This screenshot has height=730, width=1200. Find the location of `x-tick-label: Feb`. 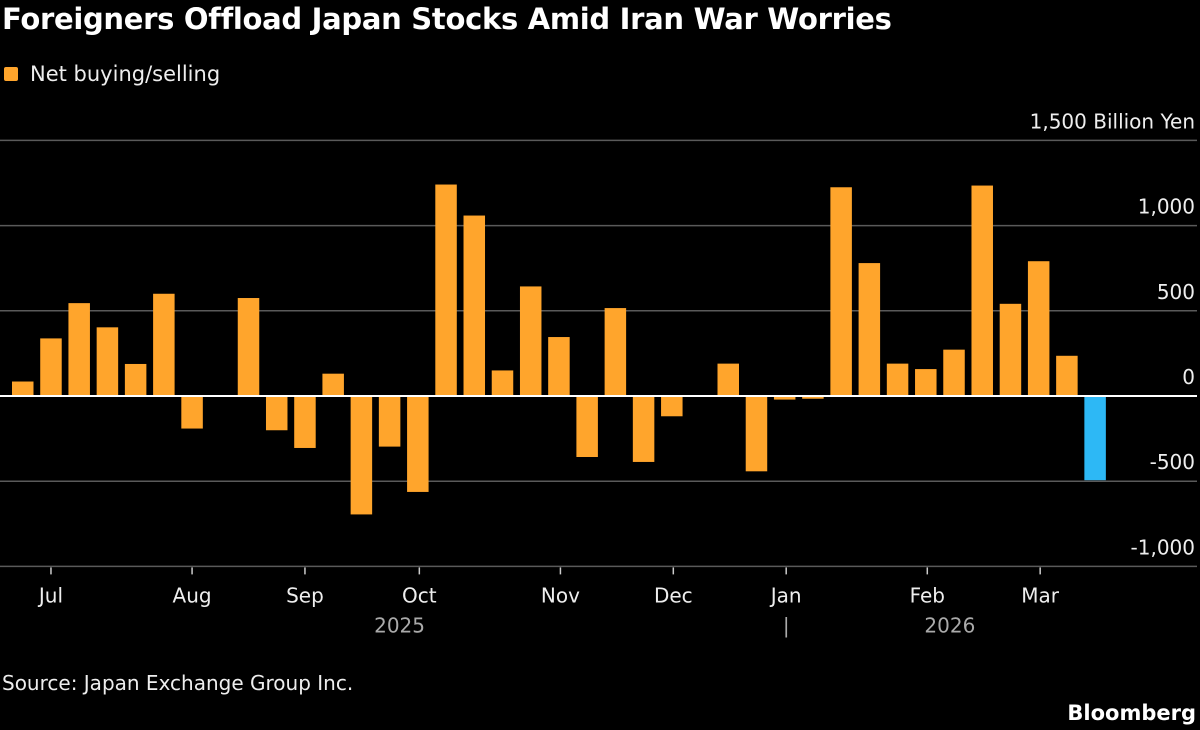

x-tick-label: Feb is located at coordinates (927, 595).